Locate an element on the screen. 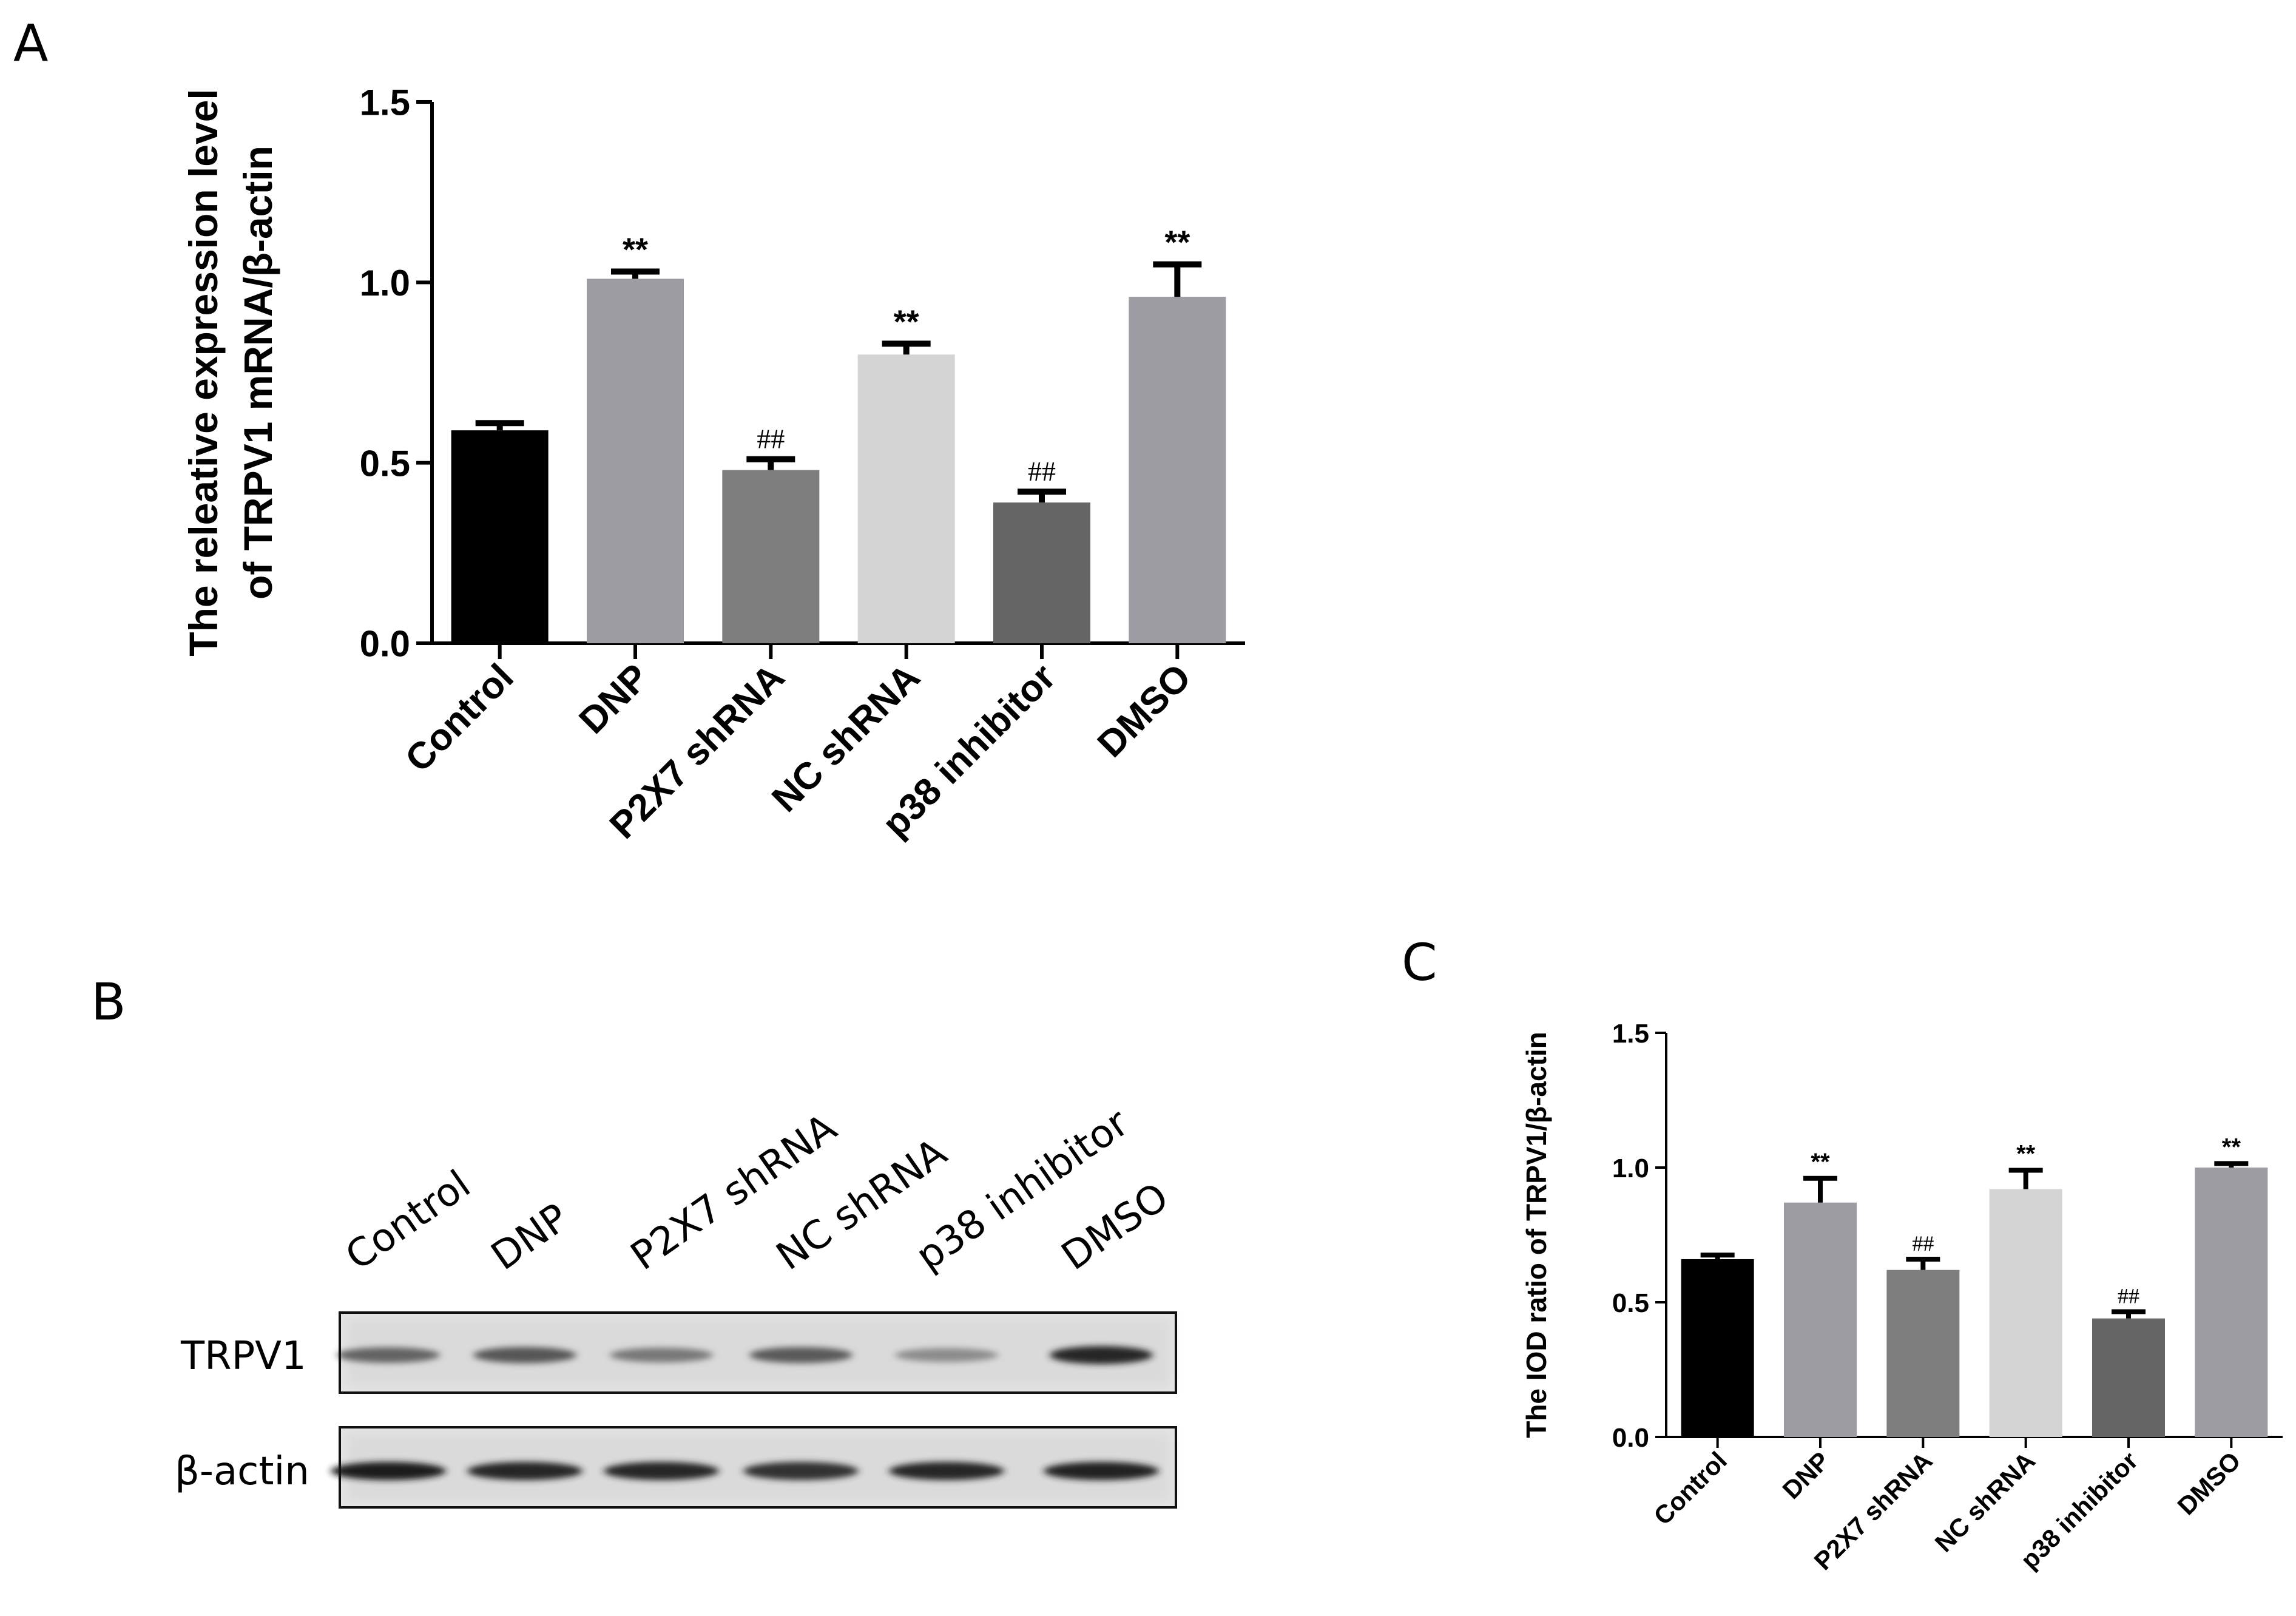  blot-lane-label-dnp: DNP is located at coordinates (530, 1237).